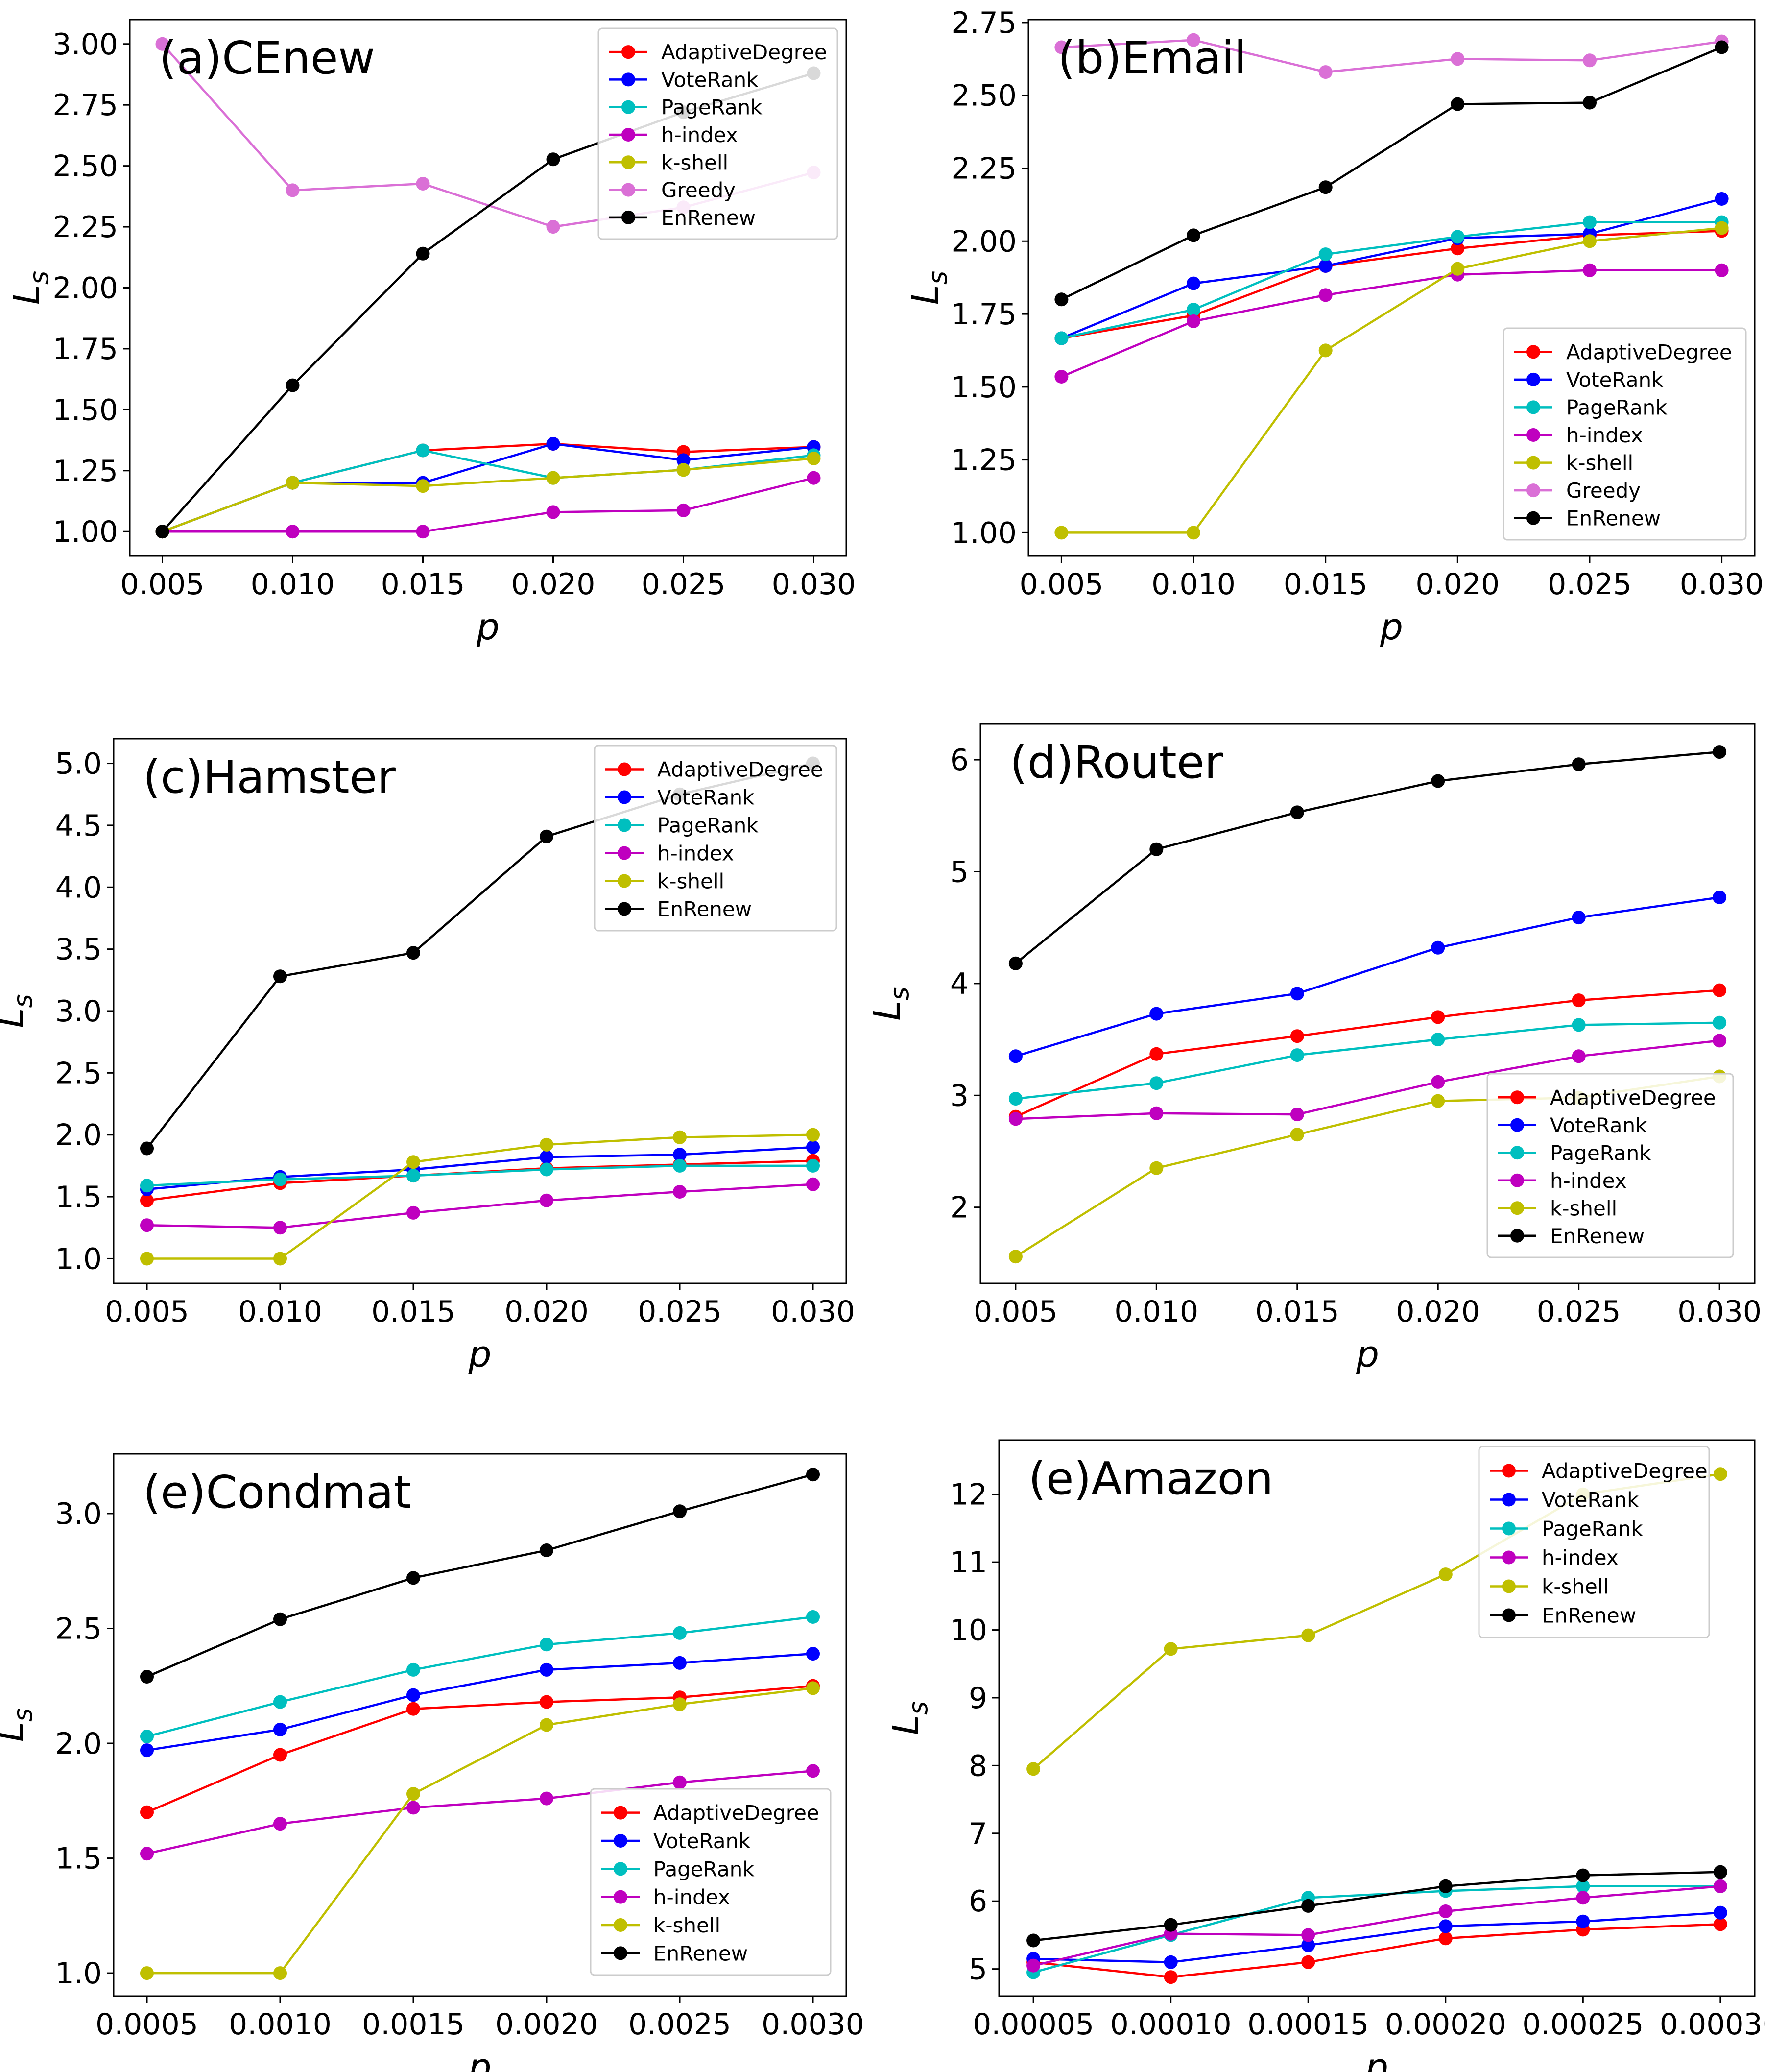 The image size is (1765, 2072). I want to click on y-tick: 7, so click(984, 1834).